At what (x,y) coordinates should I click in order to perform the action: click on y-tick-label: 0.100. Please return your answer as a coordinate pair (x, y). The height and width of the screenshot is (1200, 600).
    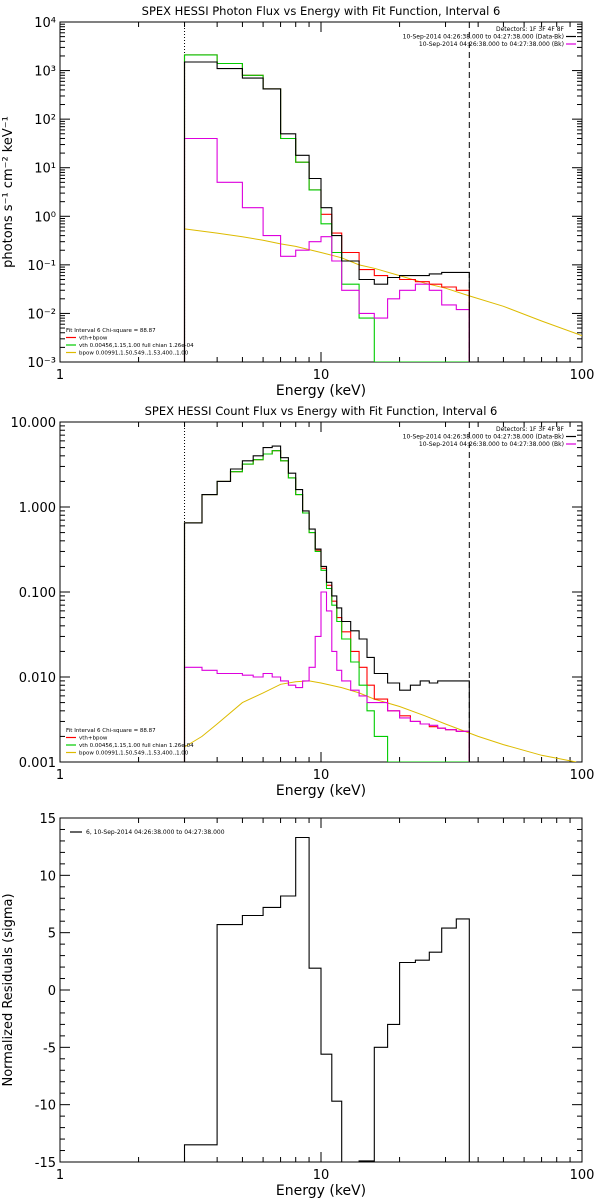
    Looking at the image, I should click on (37, 593).